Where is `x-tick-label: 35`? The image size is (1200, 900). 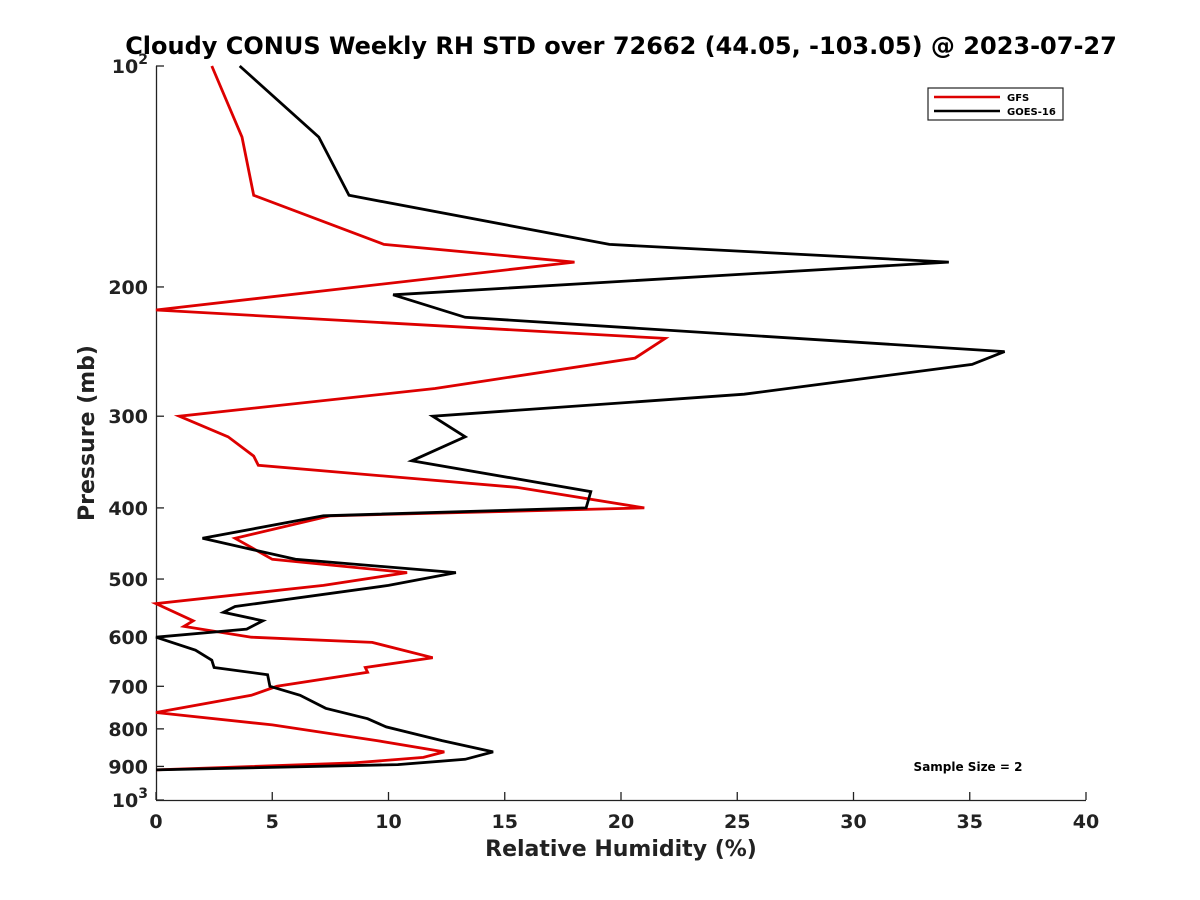
x-tick-label: 35 is located at coordinates (970, 822).